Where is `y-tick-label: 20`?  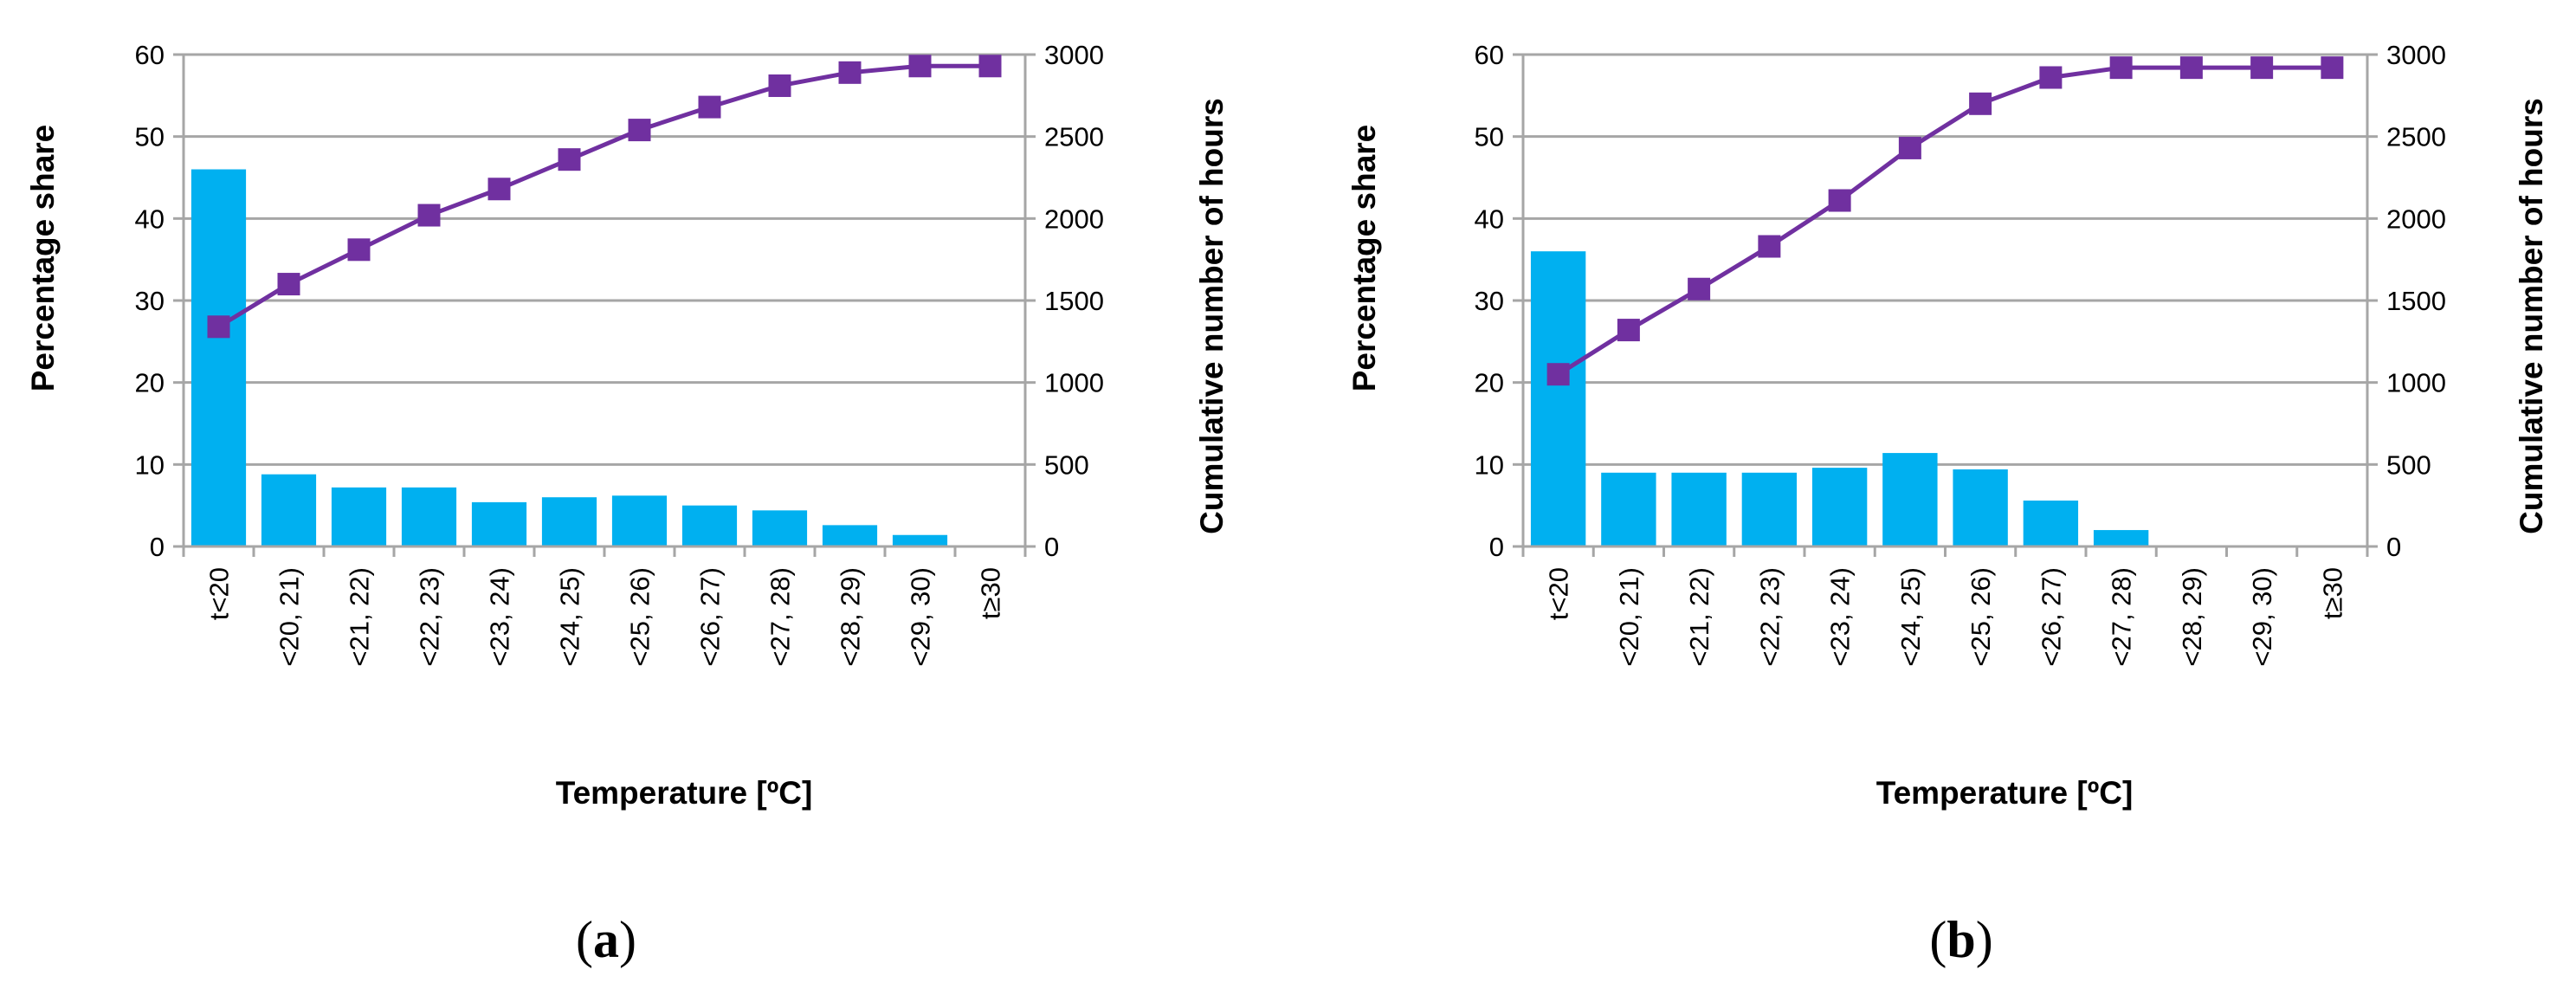 y-tick-label: 20 is located at coordinates (150, 383).